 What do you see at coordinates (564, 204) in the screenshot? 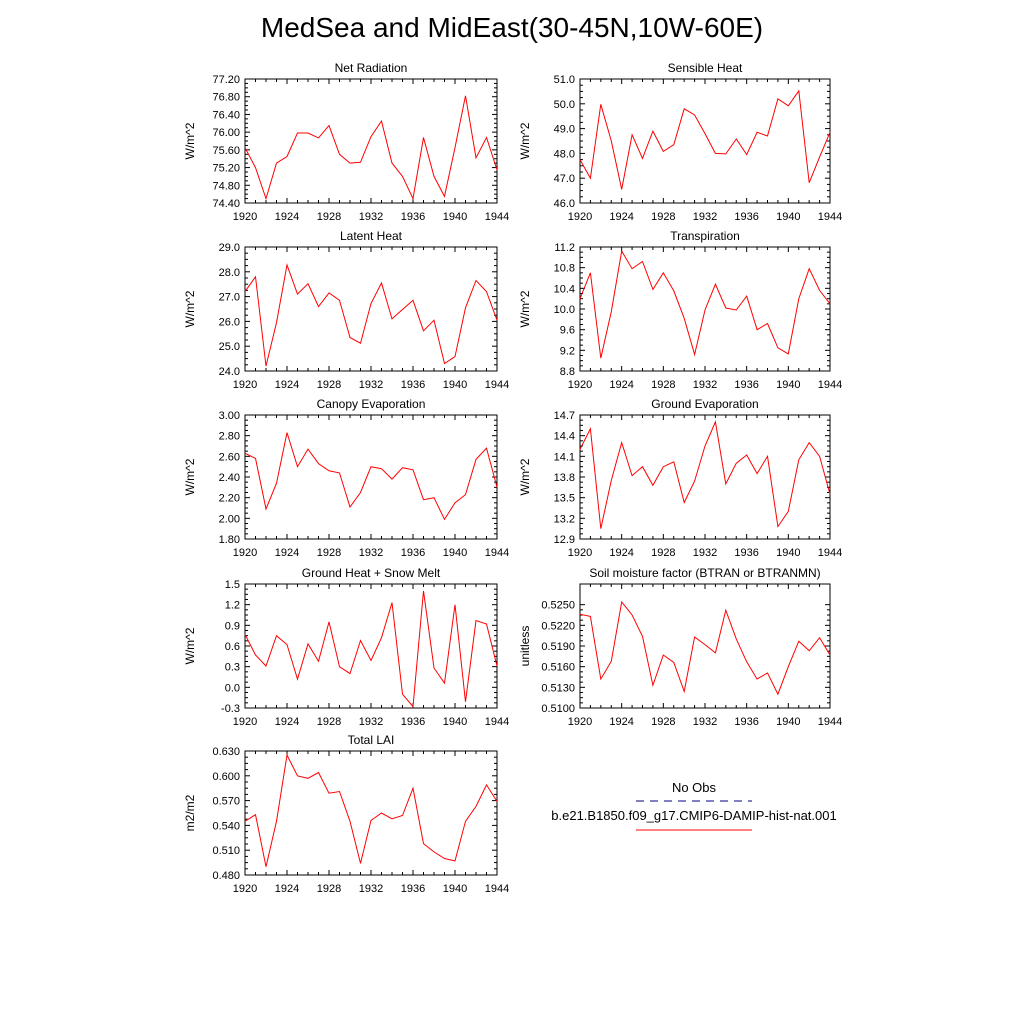
I see `y-tick-label: 46.0` at bounding box center [564, 204].